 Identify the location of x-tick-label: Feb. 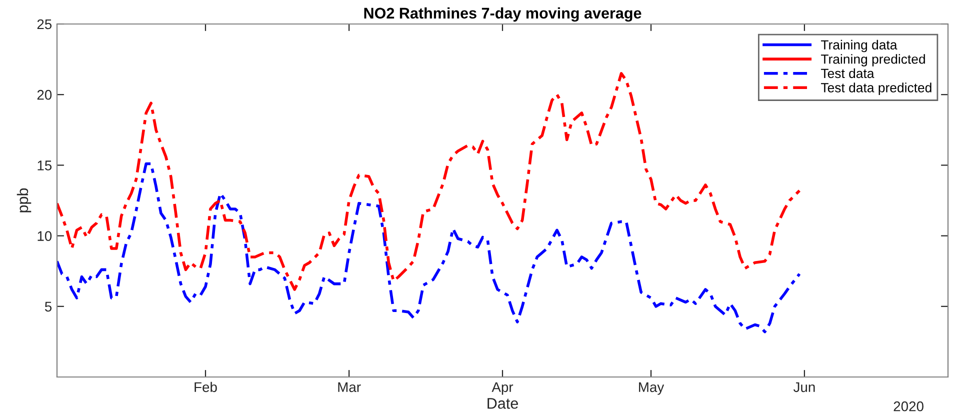
(205, 387).